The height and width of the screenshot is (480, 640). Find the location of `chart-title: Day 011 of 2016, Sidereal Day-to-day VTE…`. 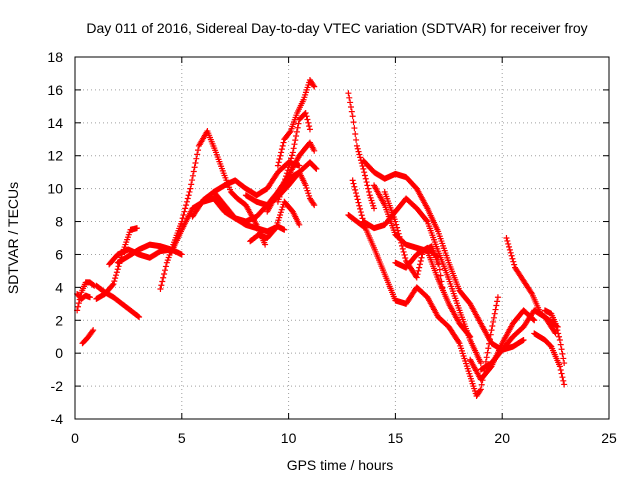

chart-title: Day 011 of 2016, Sidereal Day-to-day VTE… is located at coordinates (336, 28).